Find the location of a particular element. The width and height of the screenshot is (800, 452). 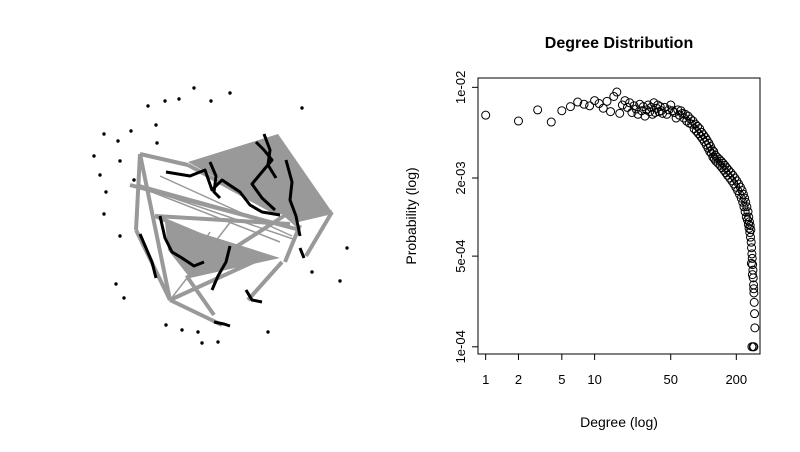

chart-title: Degree Distribution is located at coordinates (619, 43).